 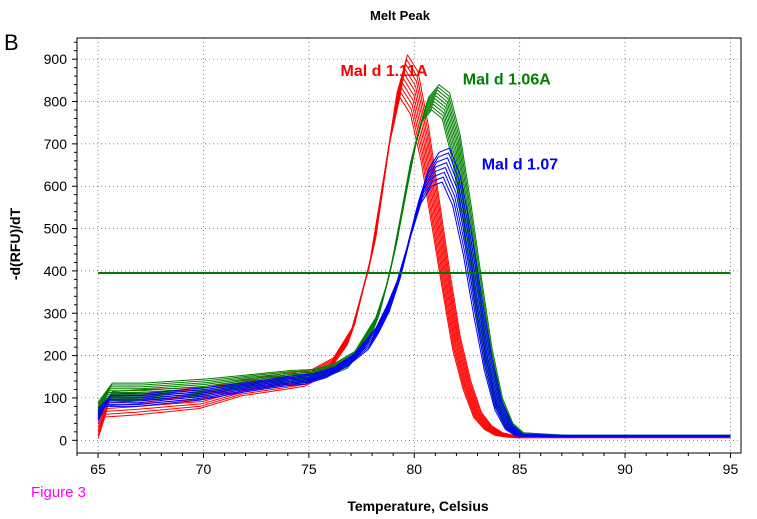 I want to click on series-labels: Mal d 1.11A Mal d 1.06A Mal d 1.07, so click(x=449, y=118).